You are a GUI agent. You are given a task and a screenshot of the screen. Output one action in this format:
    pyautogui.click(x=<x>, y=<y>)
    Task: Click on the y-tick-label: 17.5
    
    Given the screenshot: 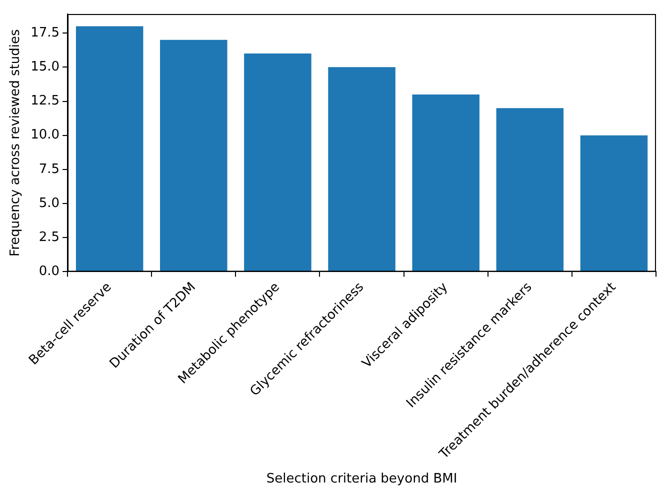 What is the action you would take?
    pyautogui.click(x=45, y=32)
    